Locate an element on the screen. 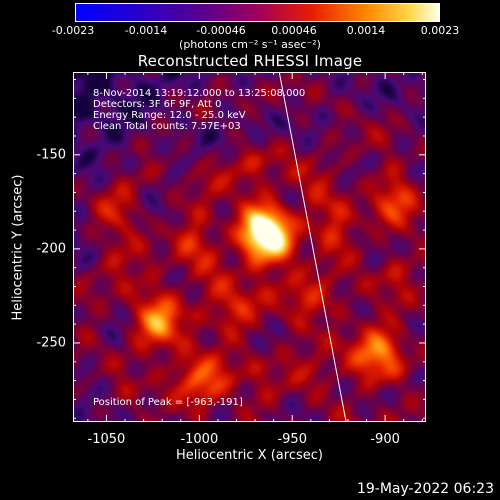 The height and width of the screenshot is (500, 500). x-tick-label: -1050 is located at coordinates (106, 439).